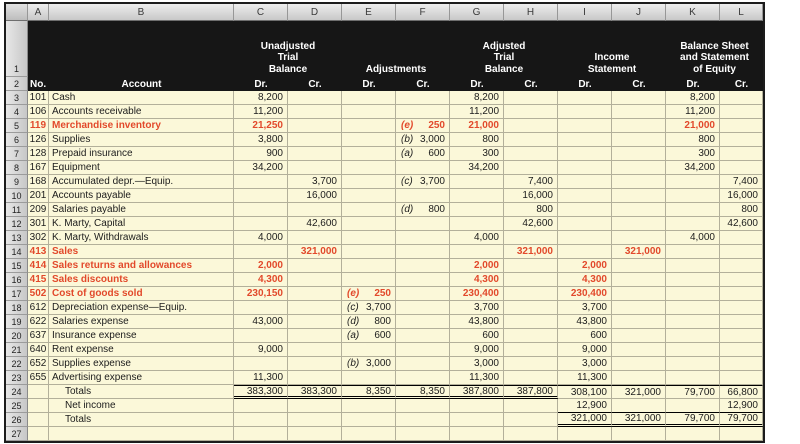 Image resolution: width=800 pixels, height=444 pixels. Describe the element at coordinates (585, 280) in the screenshot. I see `income-dr-cell: 4,300` at that location.